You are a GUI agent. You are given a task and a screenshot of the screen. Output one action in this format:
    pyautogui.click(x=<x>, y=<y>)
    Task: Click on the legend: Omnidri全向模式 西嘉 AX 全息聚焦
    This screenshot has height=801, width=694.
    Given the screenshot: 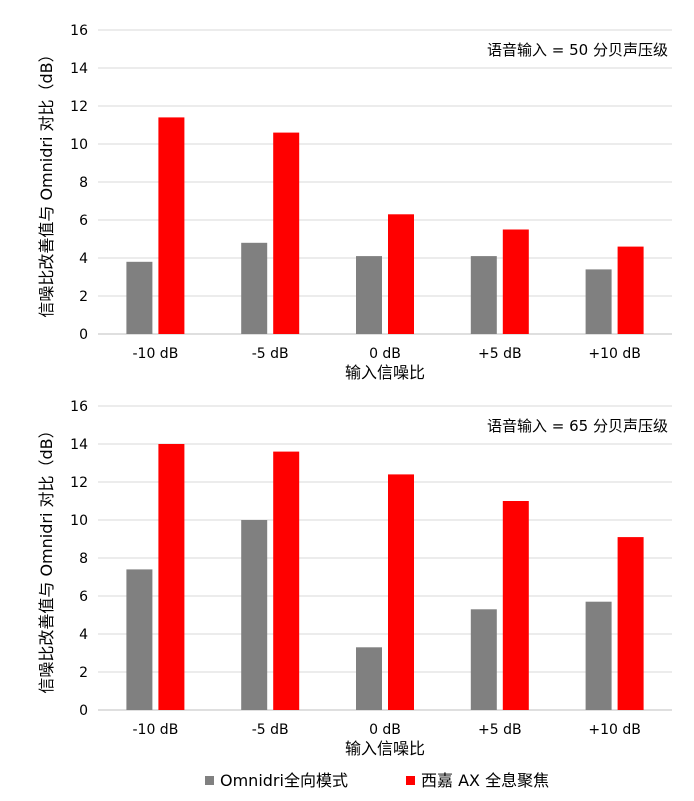 What is the action you would take?
    pyautogui.click(x=377, y=780)
    